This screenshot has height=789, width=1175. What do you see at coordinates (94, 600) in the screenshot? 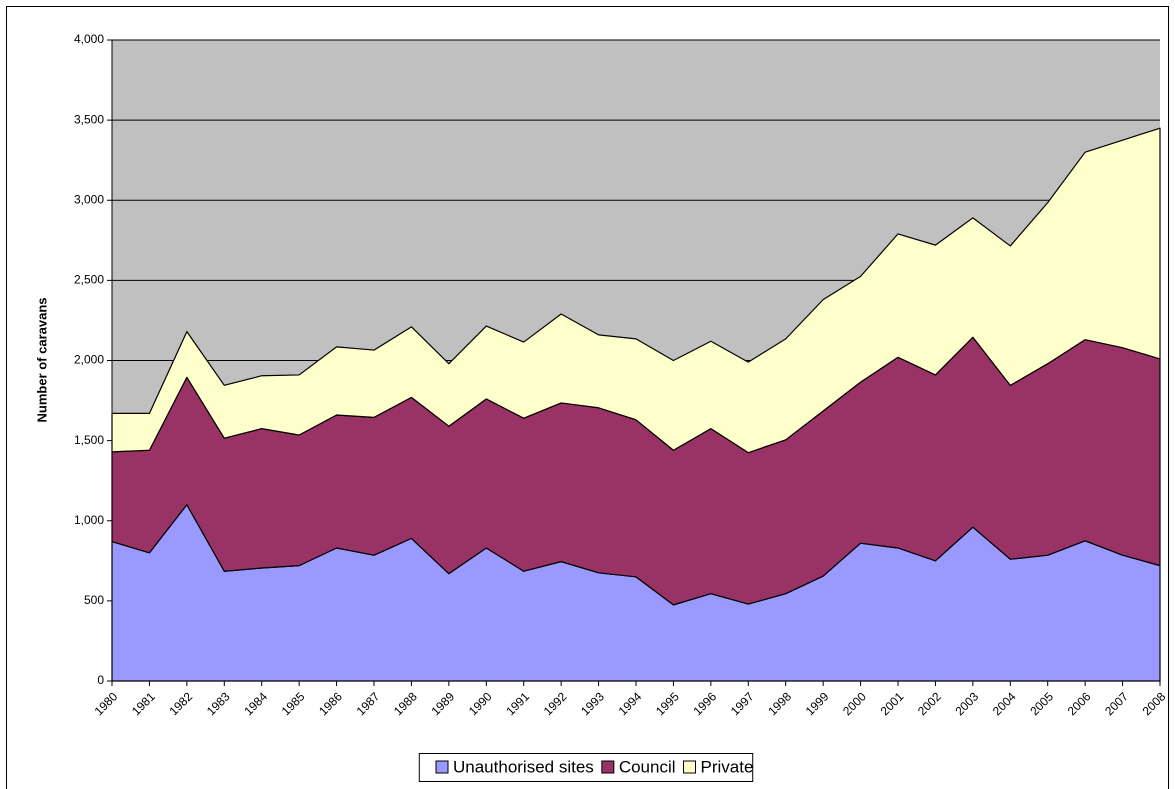
I see `y-tick-label: 500` at bounding box center [94, 600].